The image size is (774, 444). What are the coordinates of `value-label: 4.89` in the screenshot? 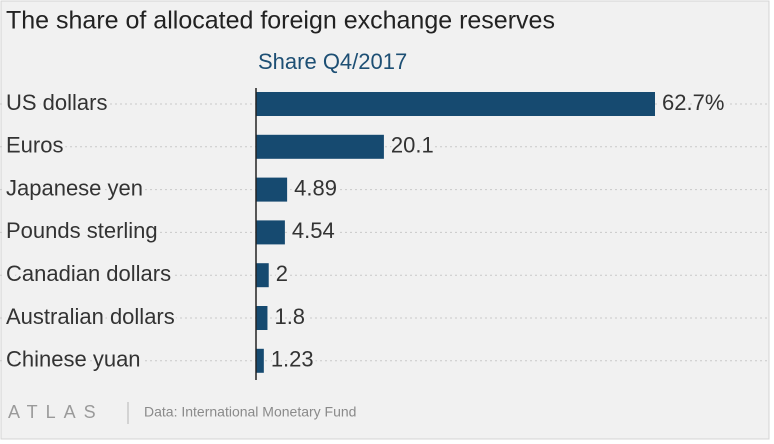 It's located at (315, 187).